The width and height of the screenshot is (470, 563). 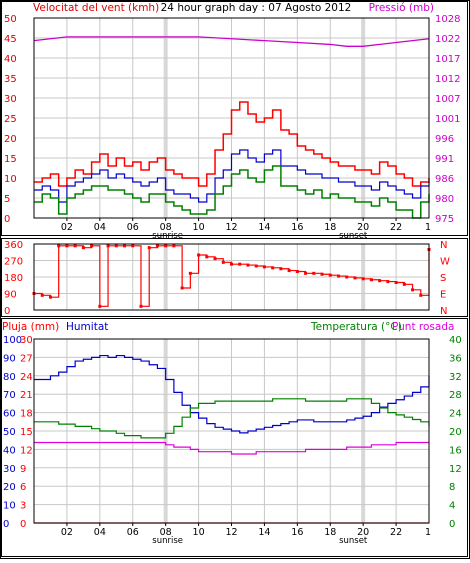 What do you see at coordinates (26, 450) in the screenshot?
I see `rain-axis-tick-label: 12` at bounding box center [26, 450].